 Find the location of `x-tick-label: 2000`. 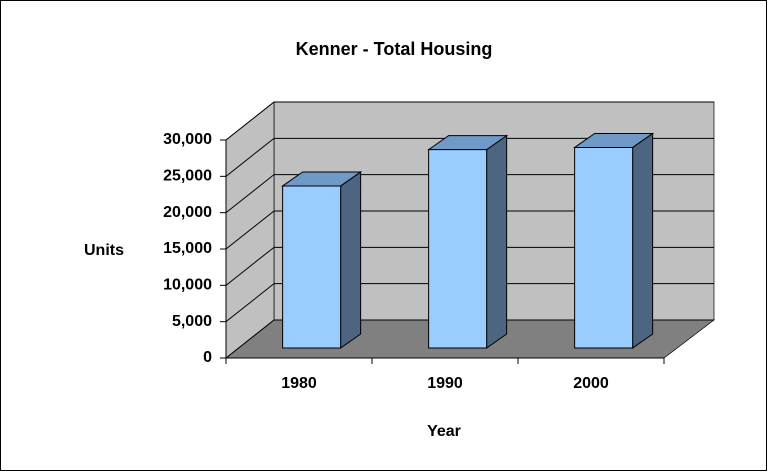

x-tick-label: 2000 is located at coordinates (591, 383).